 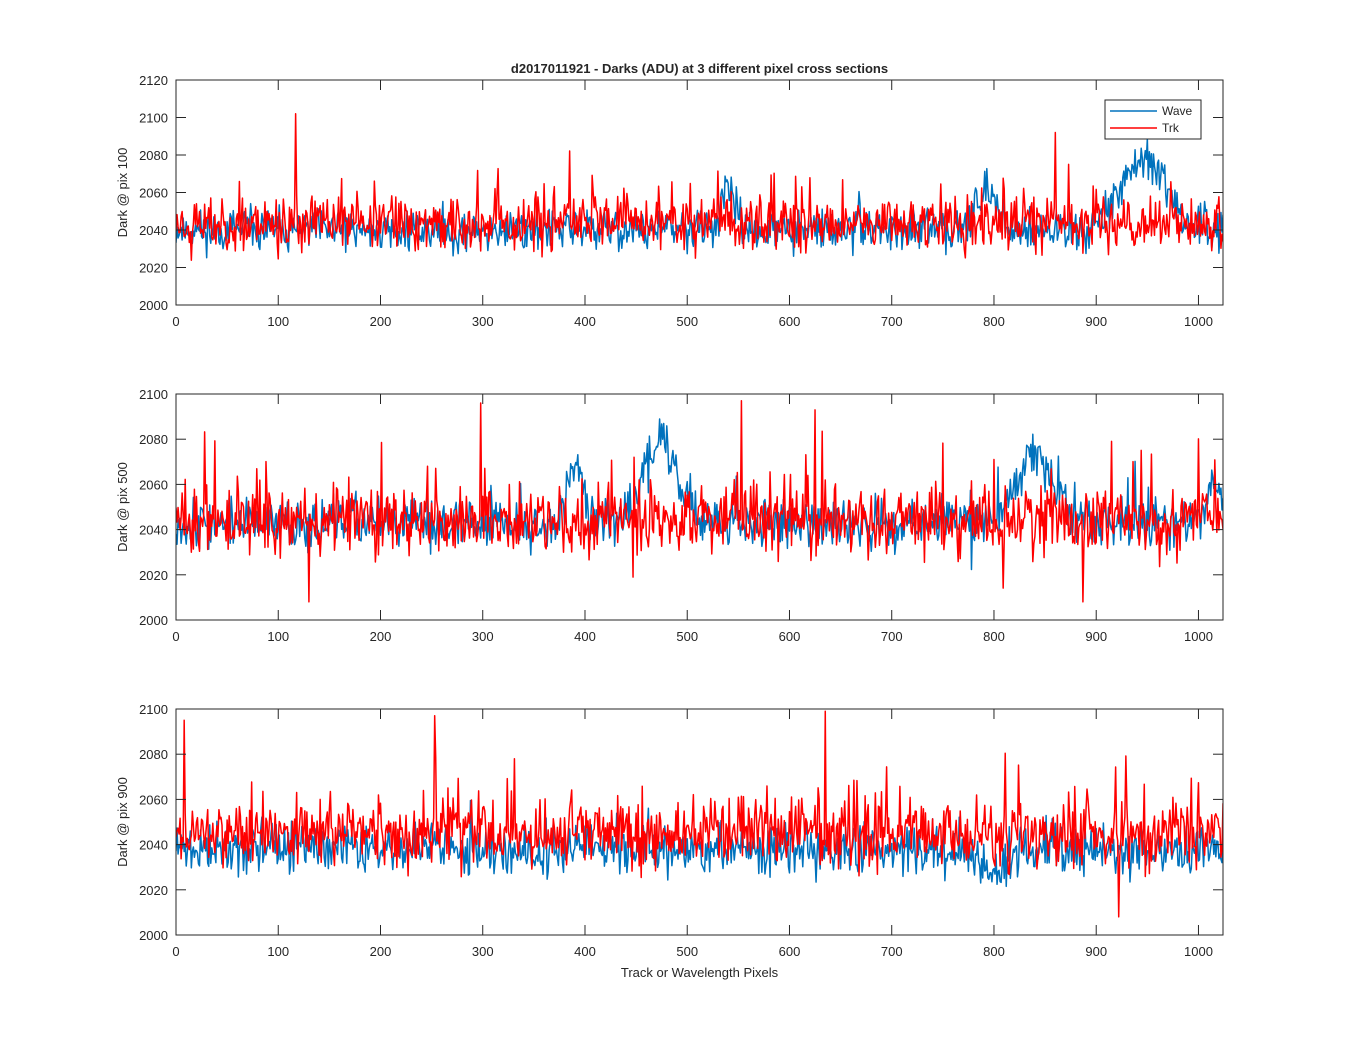 I want to click on legend: Wave Trk, so click(x=1153, y=119).